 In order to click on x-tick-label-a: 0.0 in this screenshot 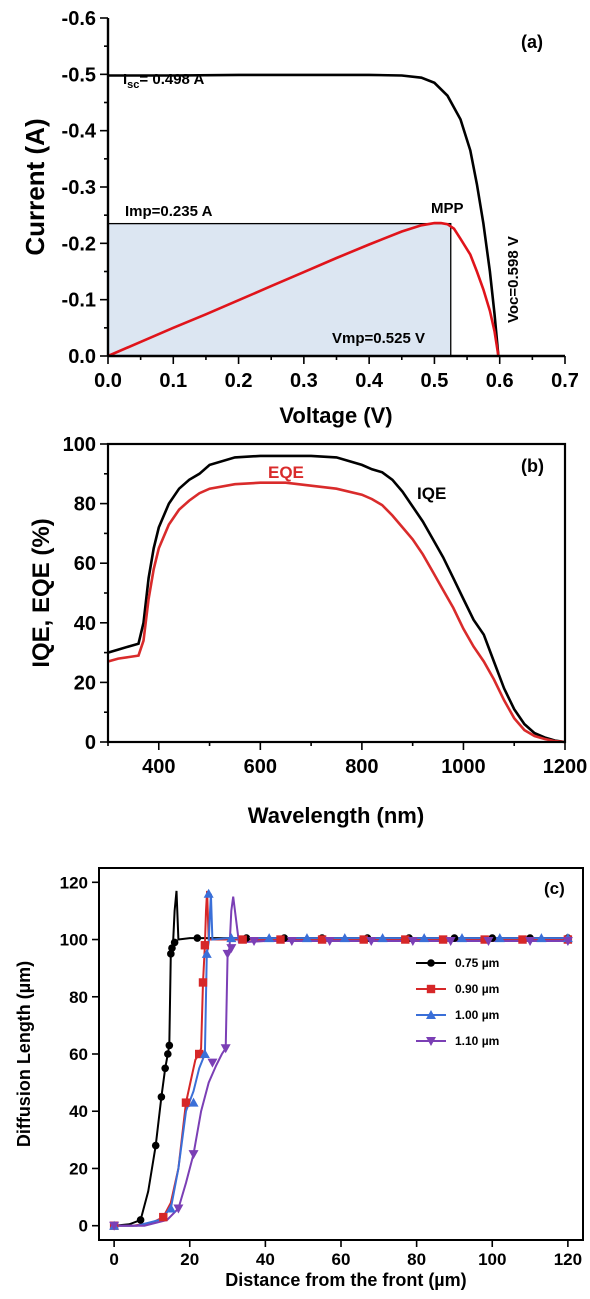, I will do `click(108, 381)`.